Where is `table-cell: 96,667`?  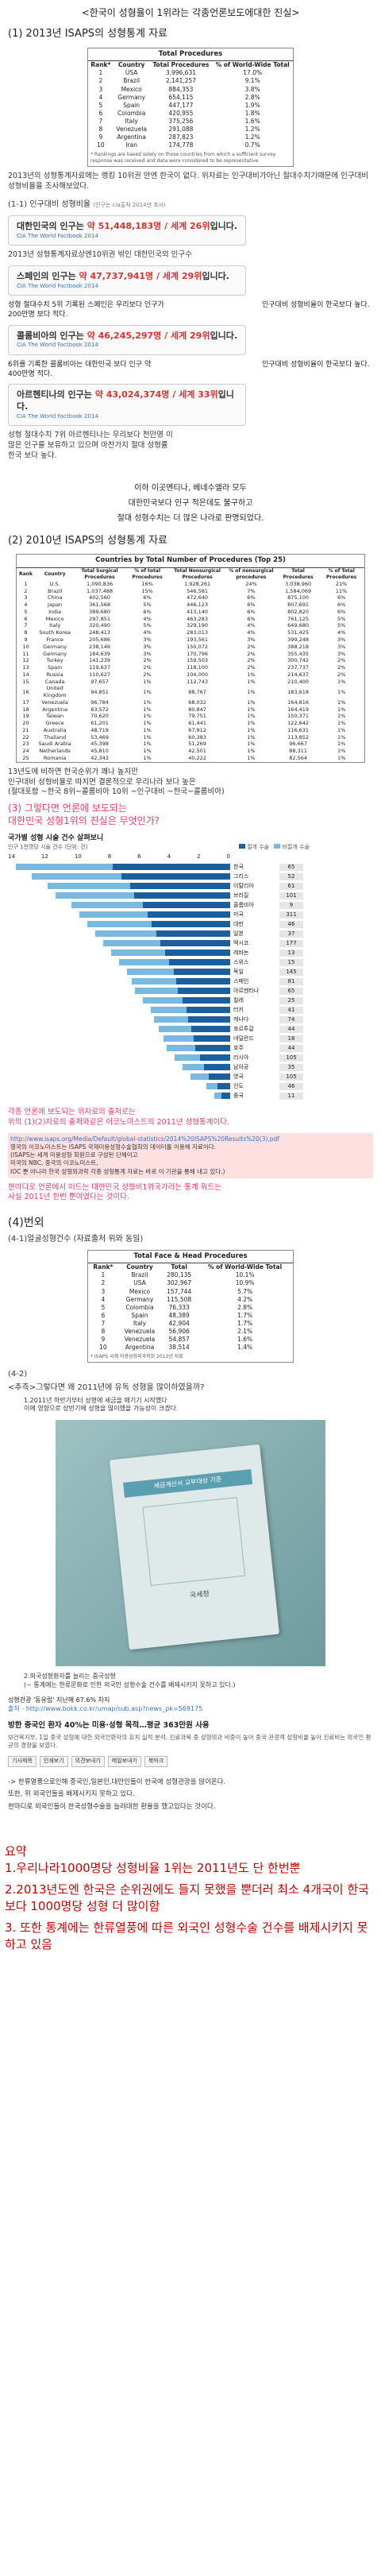 table-cell: 96,667 is located at coordinates (298, 744).